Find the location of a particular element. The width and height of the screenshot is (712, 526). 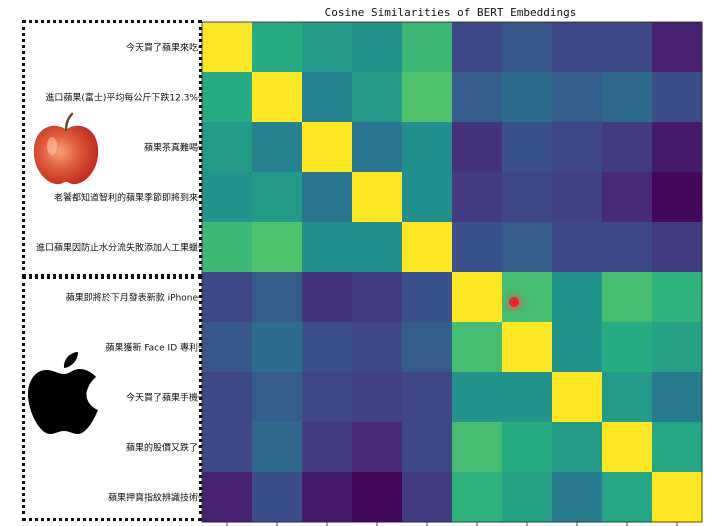

row-label: 蘋果獲新 Face ID 專利 is located at coordinates (151, 348).